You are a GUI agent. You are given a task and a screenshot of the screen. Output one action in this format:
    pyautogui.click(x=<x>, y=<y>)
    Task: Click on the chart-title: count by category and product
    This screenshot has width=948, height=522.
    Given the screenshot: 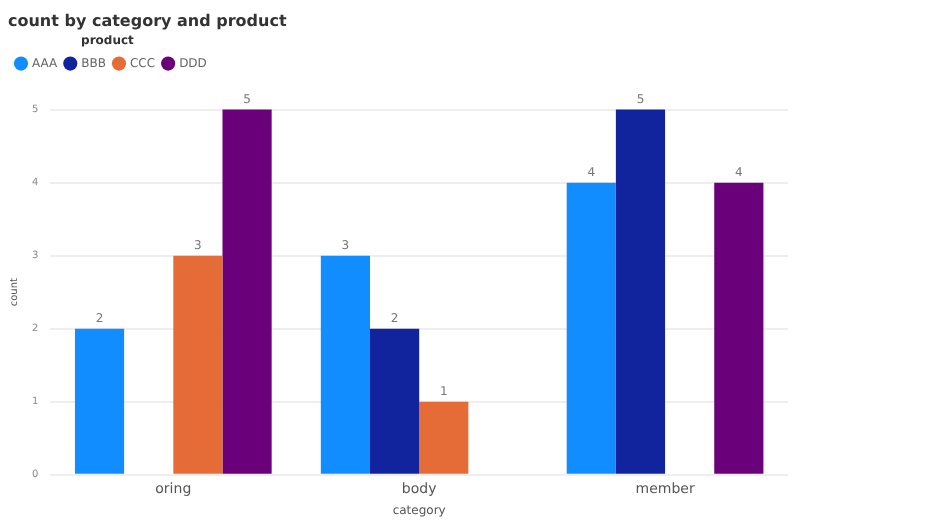 What is the action you would take?
    pyautogui.click(x=147, y=20)
    